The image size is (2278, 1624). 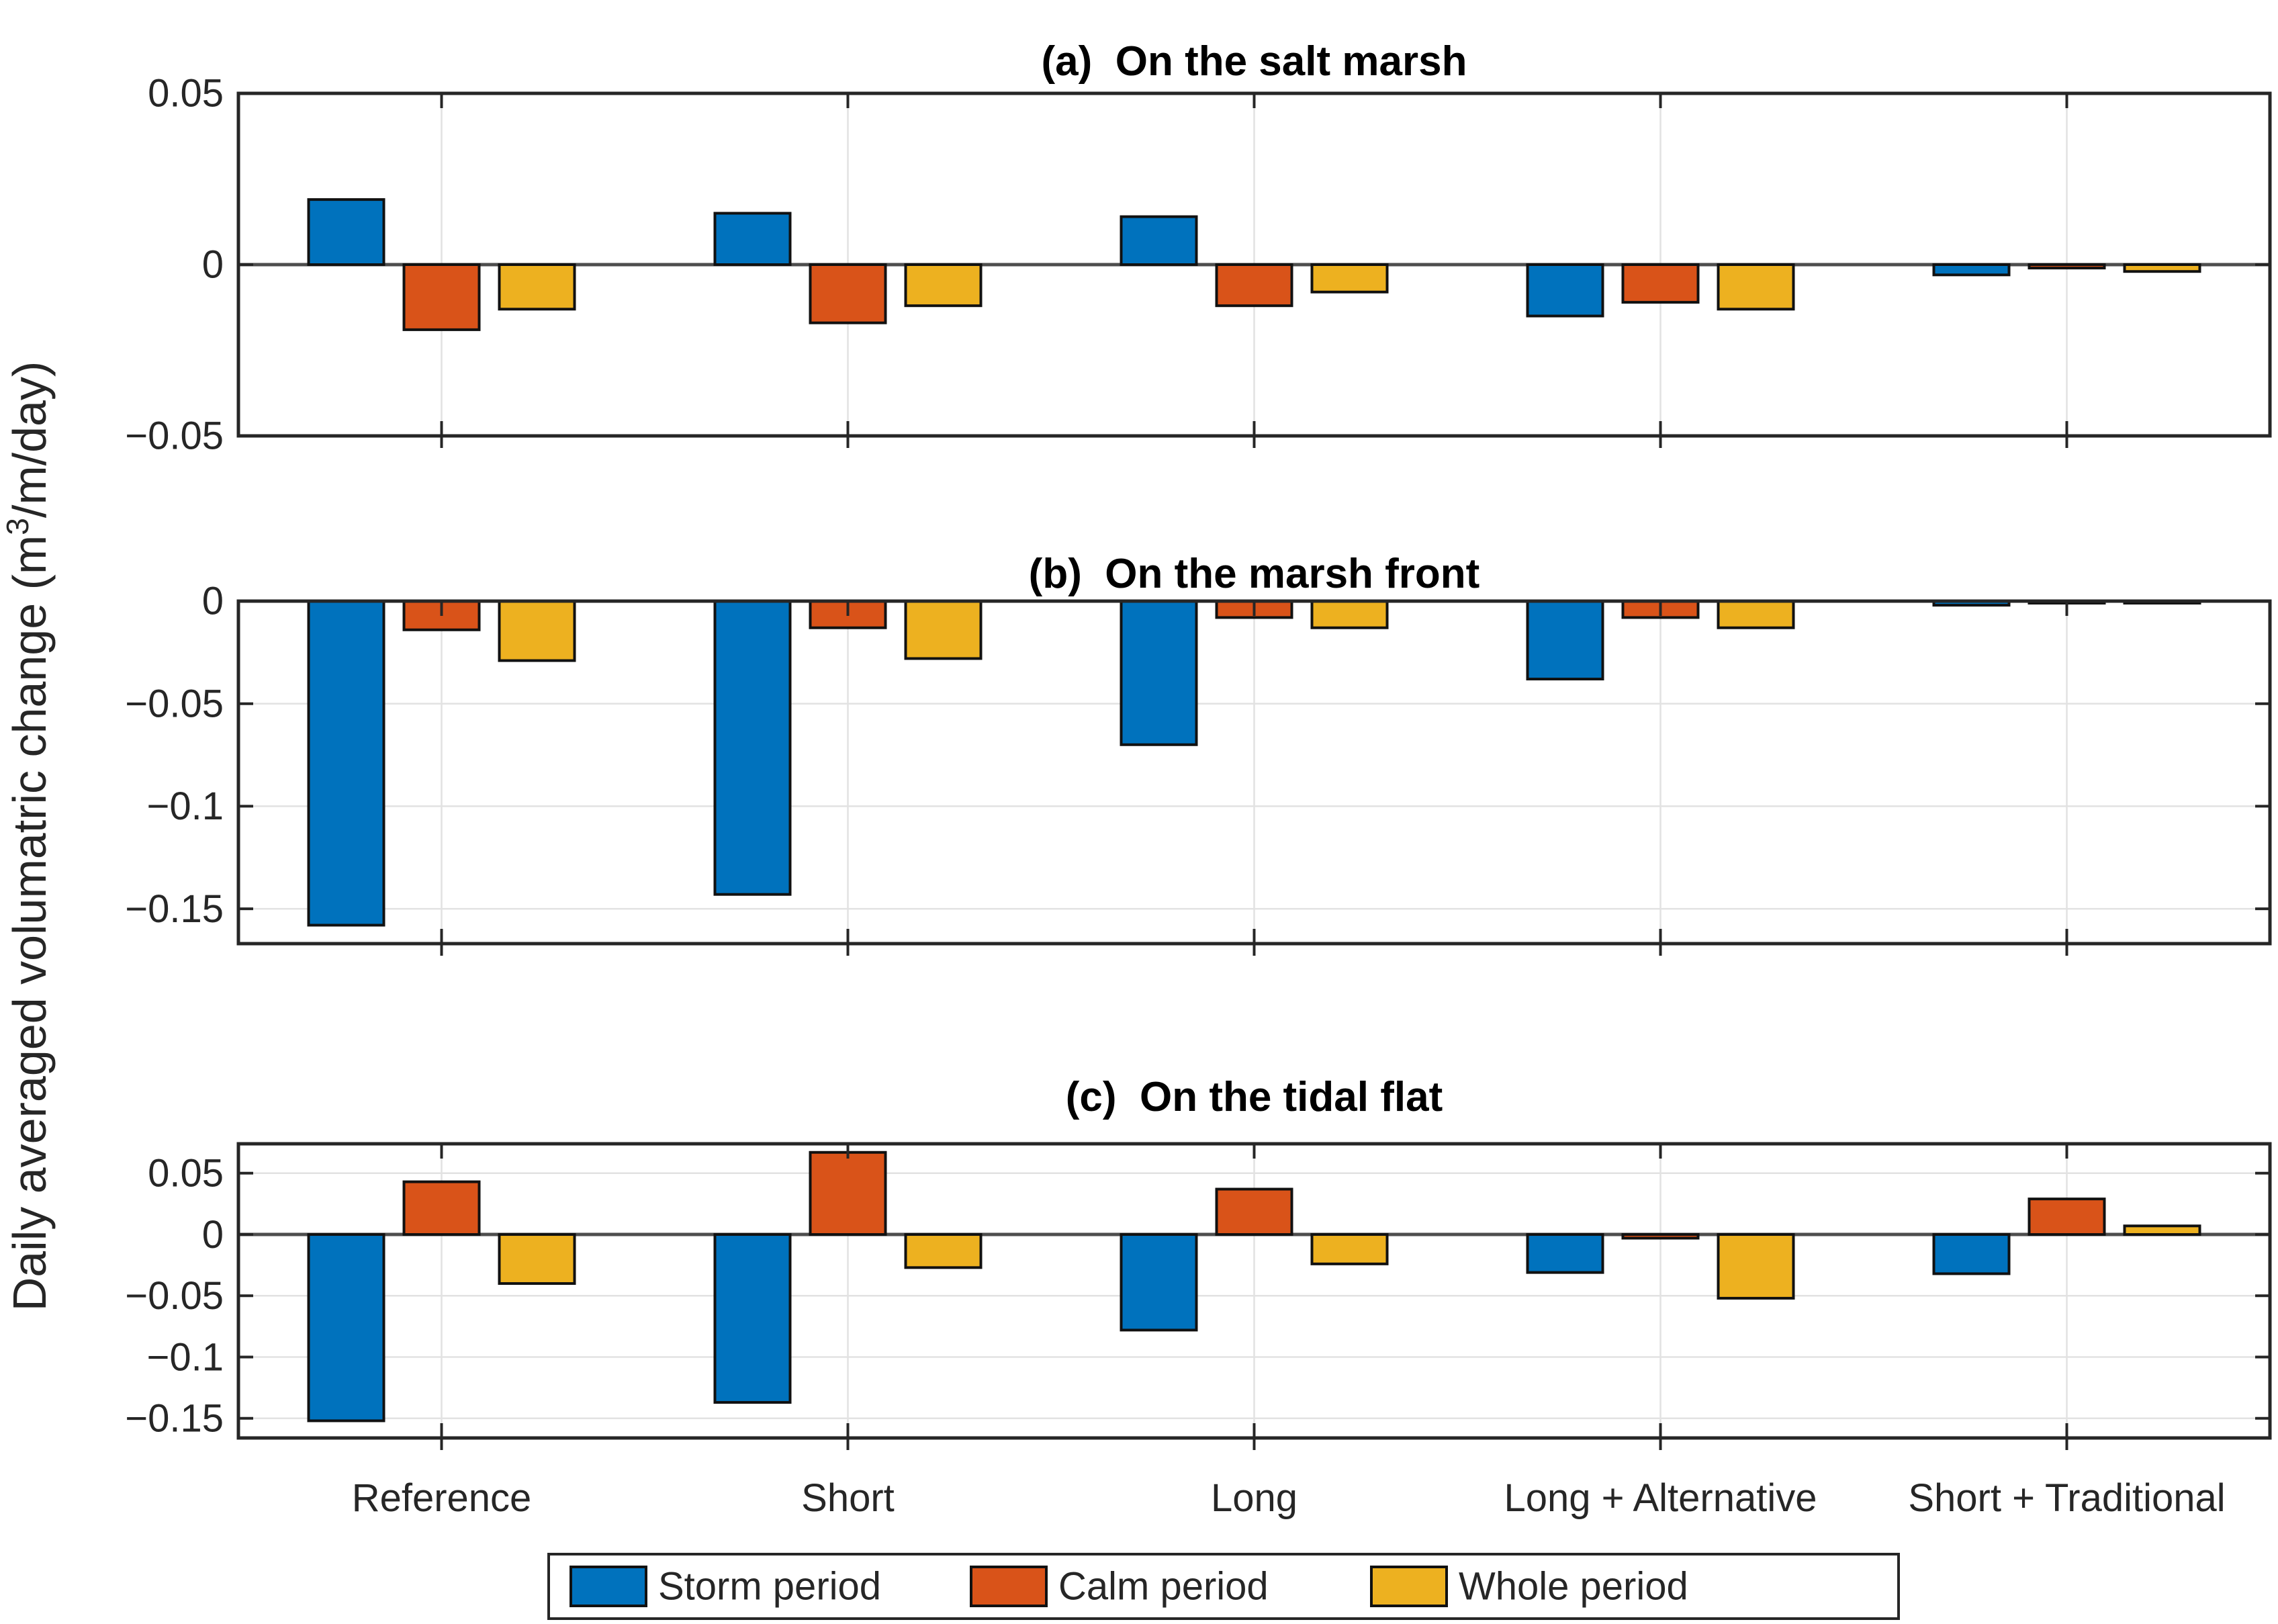 What do you see at coordinates (1159, 1282) in the screenshot?
I see `bar-c-long-storm-period` at bounding box center [1159, 1282].